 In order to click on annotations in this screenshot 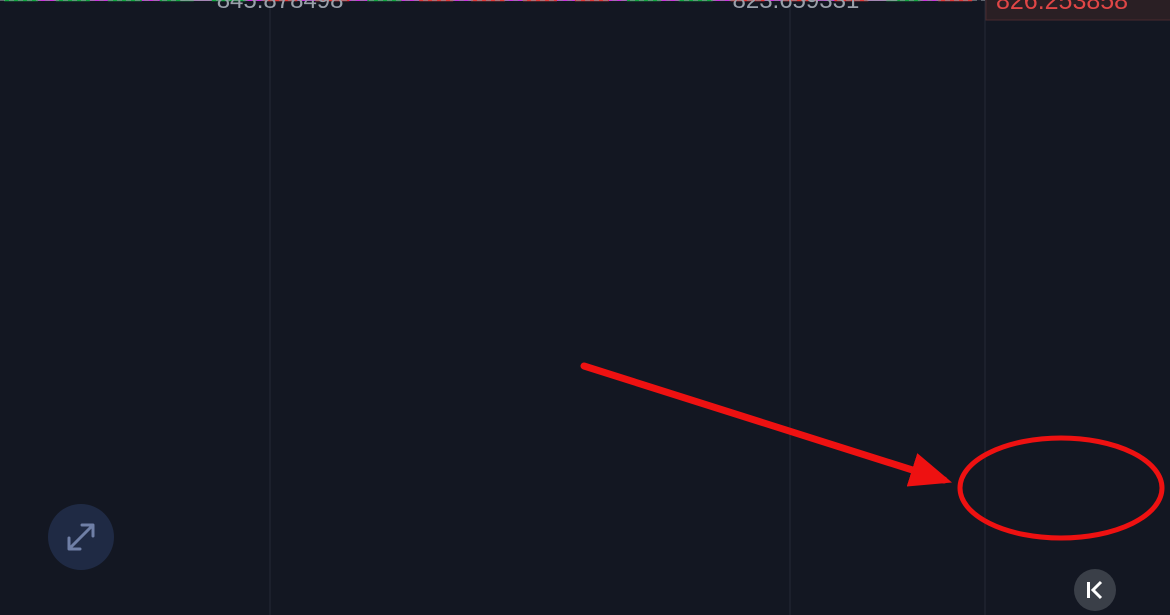, I will do `click(872, 451)`.